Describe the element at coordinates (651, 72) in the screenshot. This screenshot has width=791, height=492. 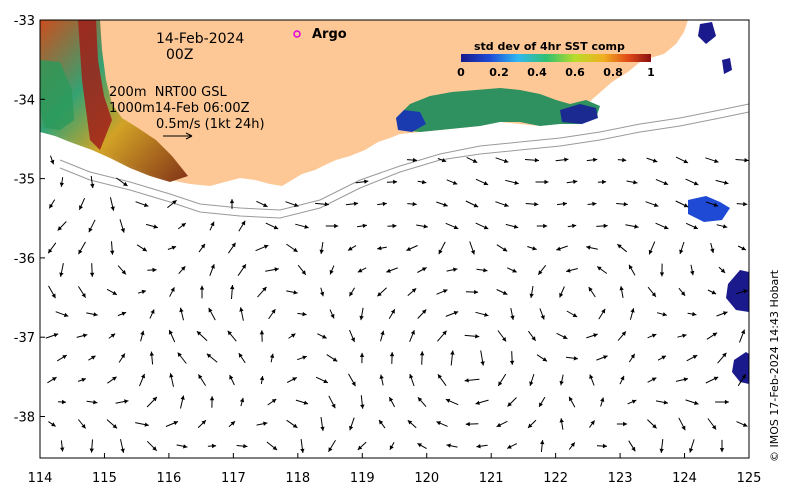
I see `colorbar-tick-label: 1` at that location.